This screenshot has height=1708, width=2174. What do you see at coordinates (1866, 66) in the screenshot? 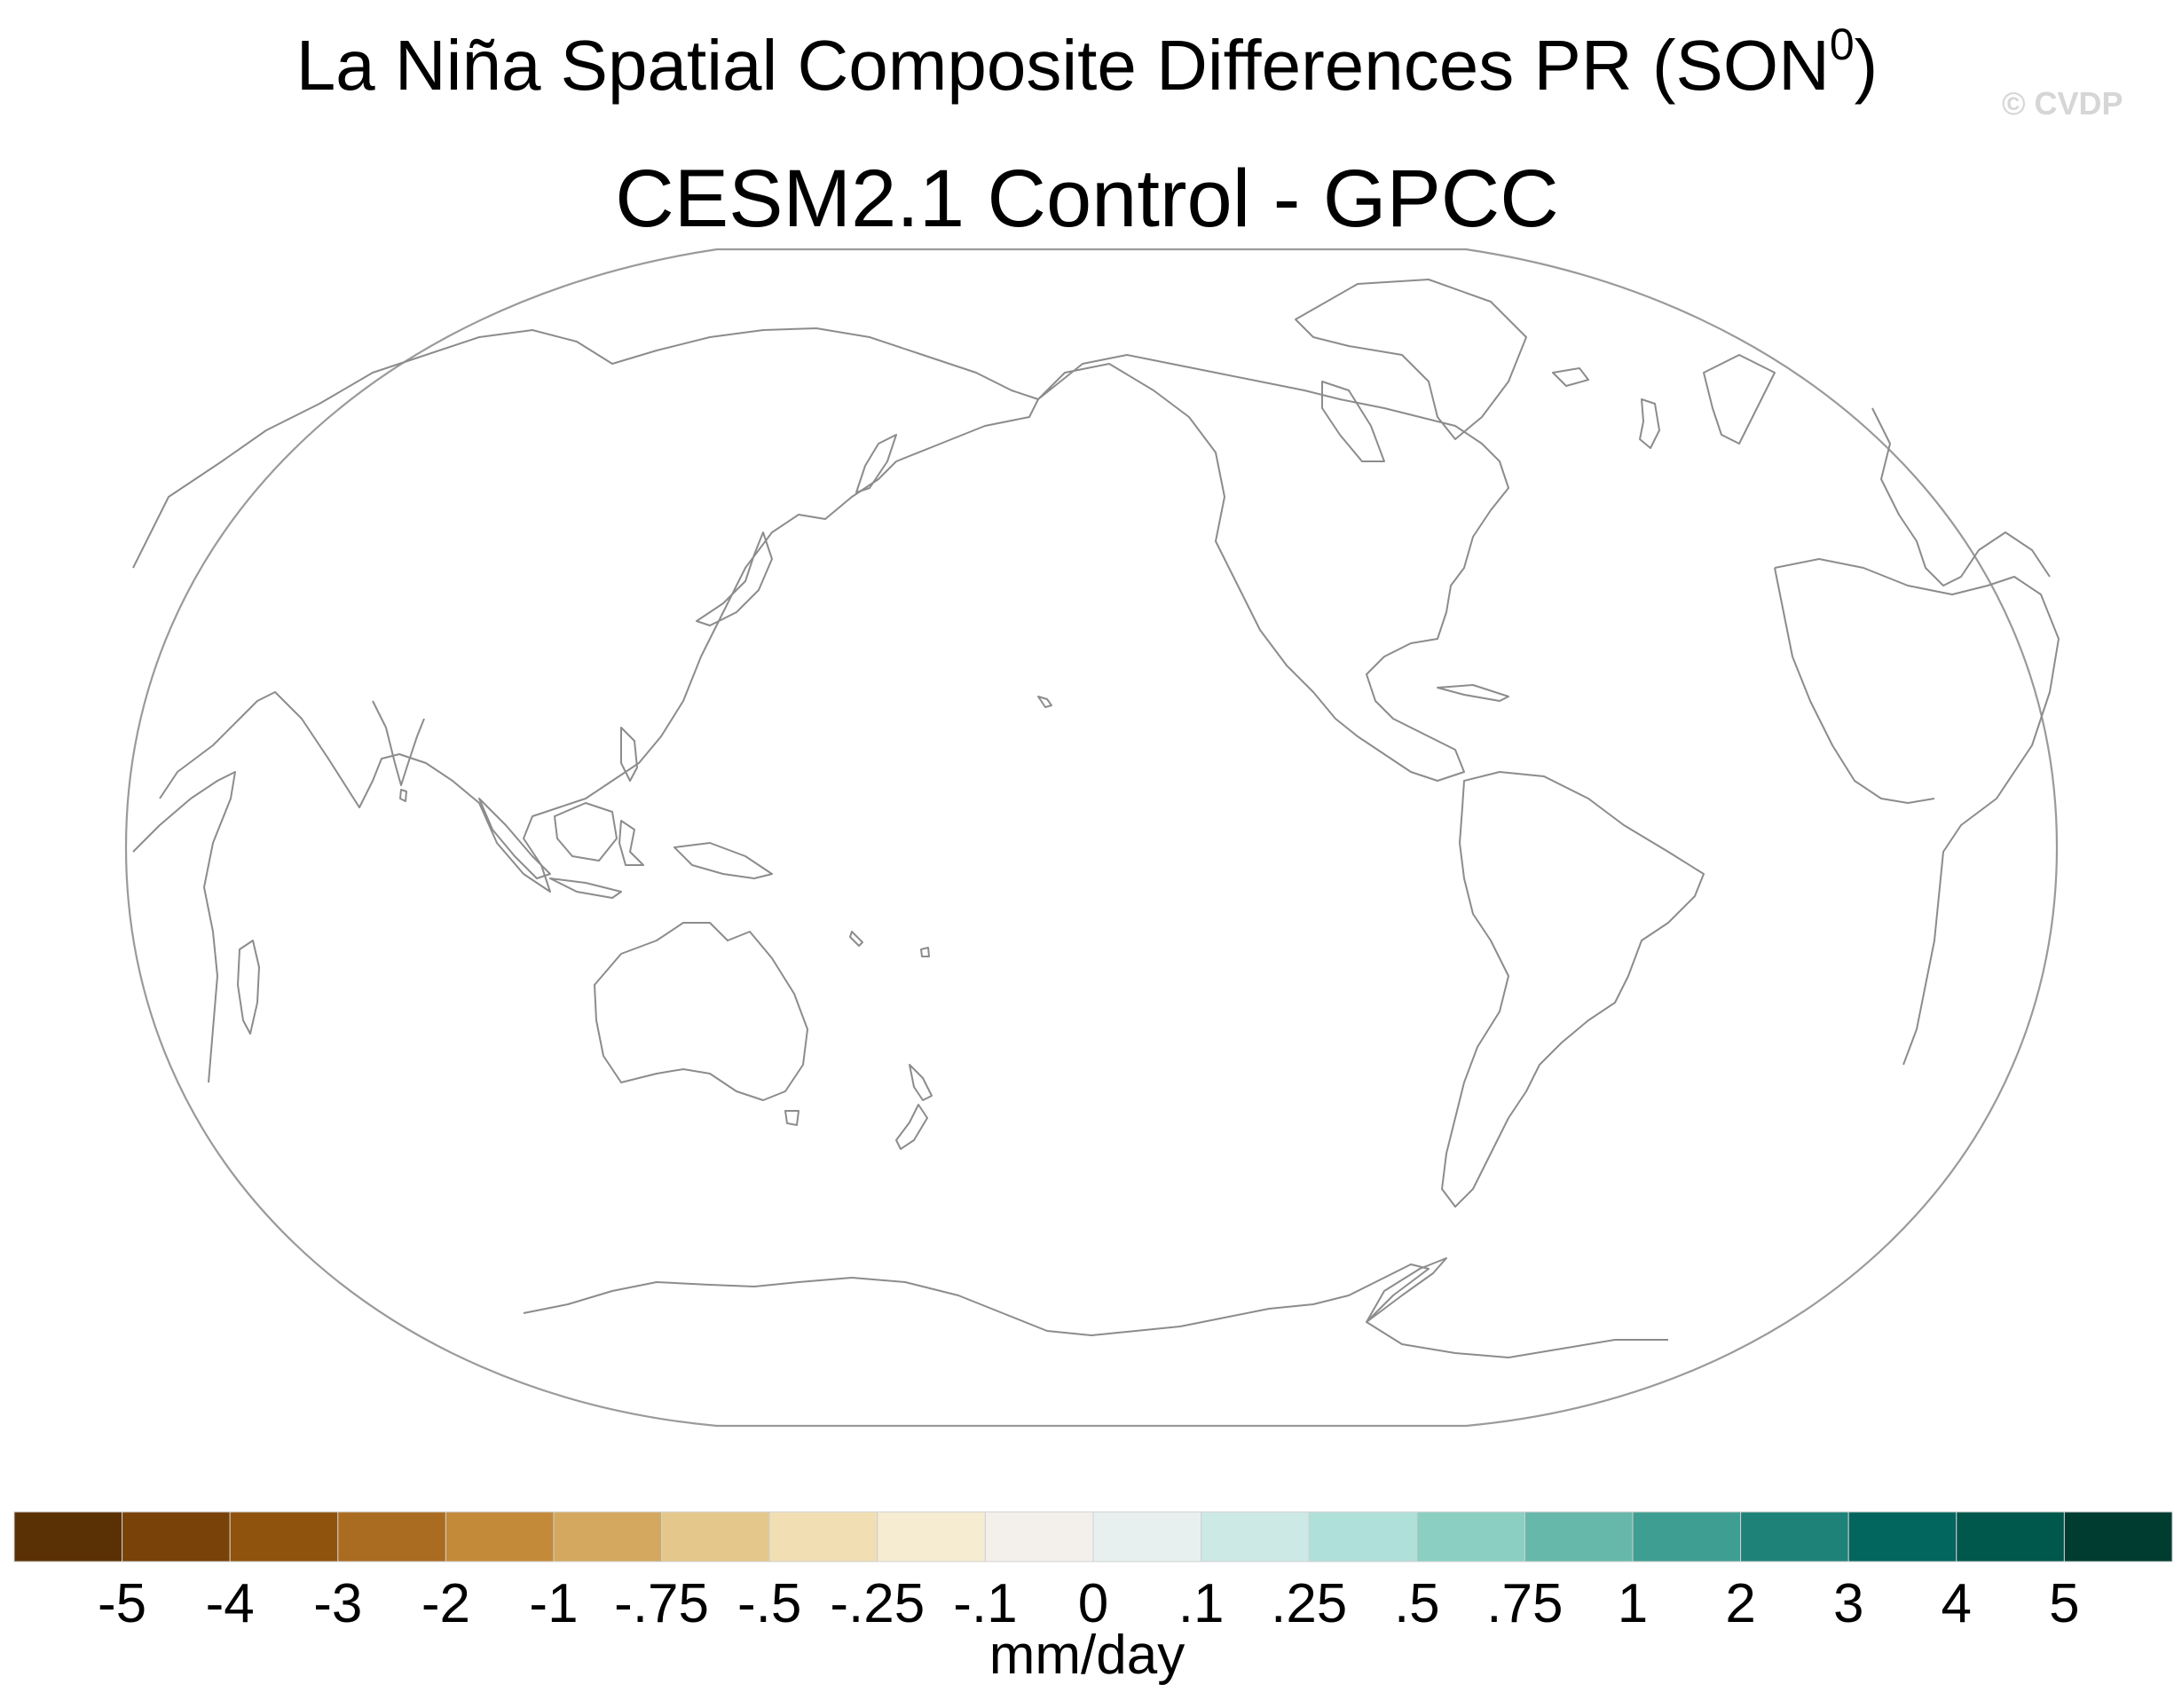
I see `title-close: )` at bounding box center [1866, 66].